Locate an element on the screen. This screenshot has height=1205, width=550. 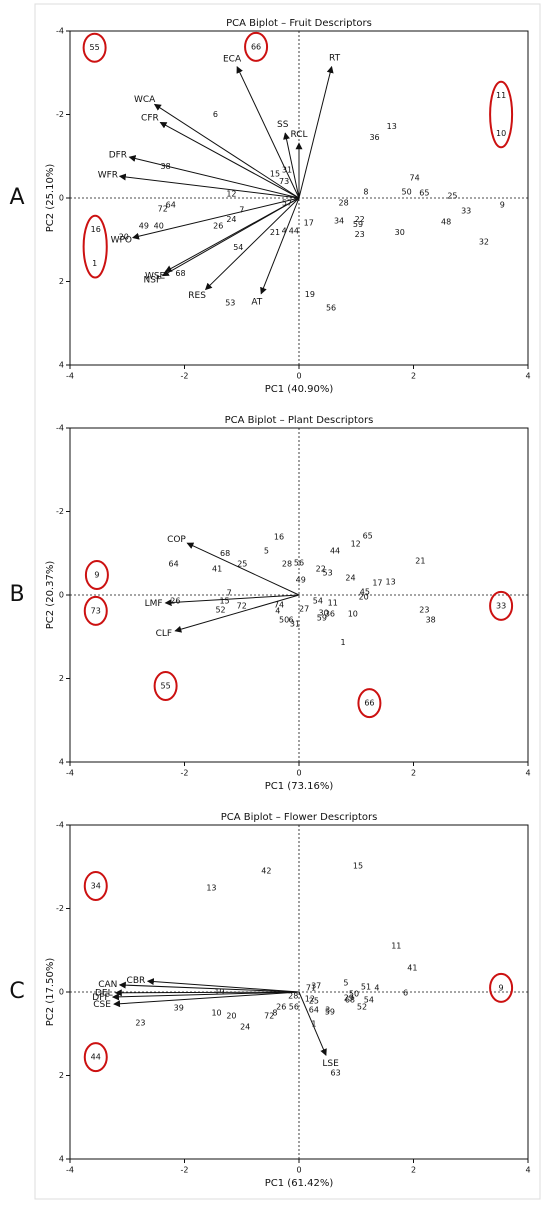
point-label: 9 is located at coordinates (96, 574).